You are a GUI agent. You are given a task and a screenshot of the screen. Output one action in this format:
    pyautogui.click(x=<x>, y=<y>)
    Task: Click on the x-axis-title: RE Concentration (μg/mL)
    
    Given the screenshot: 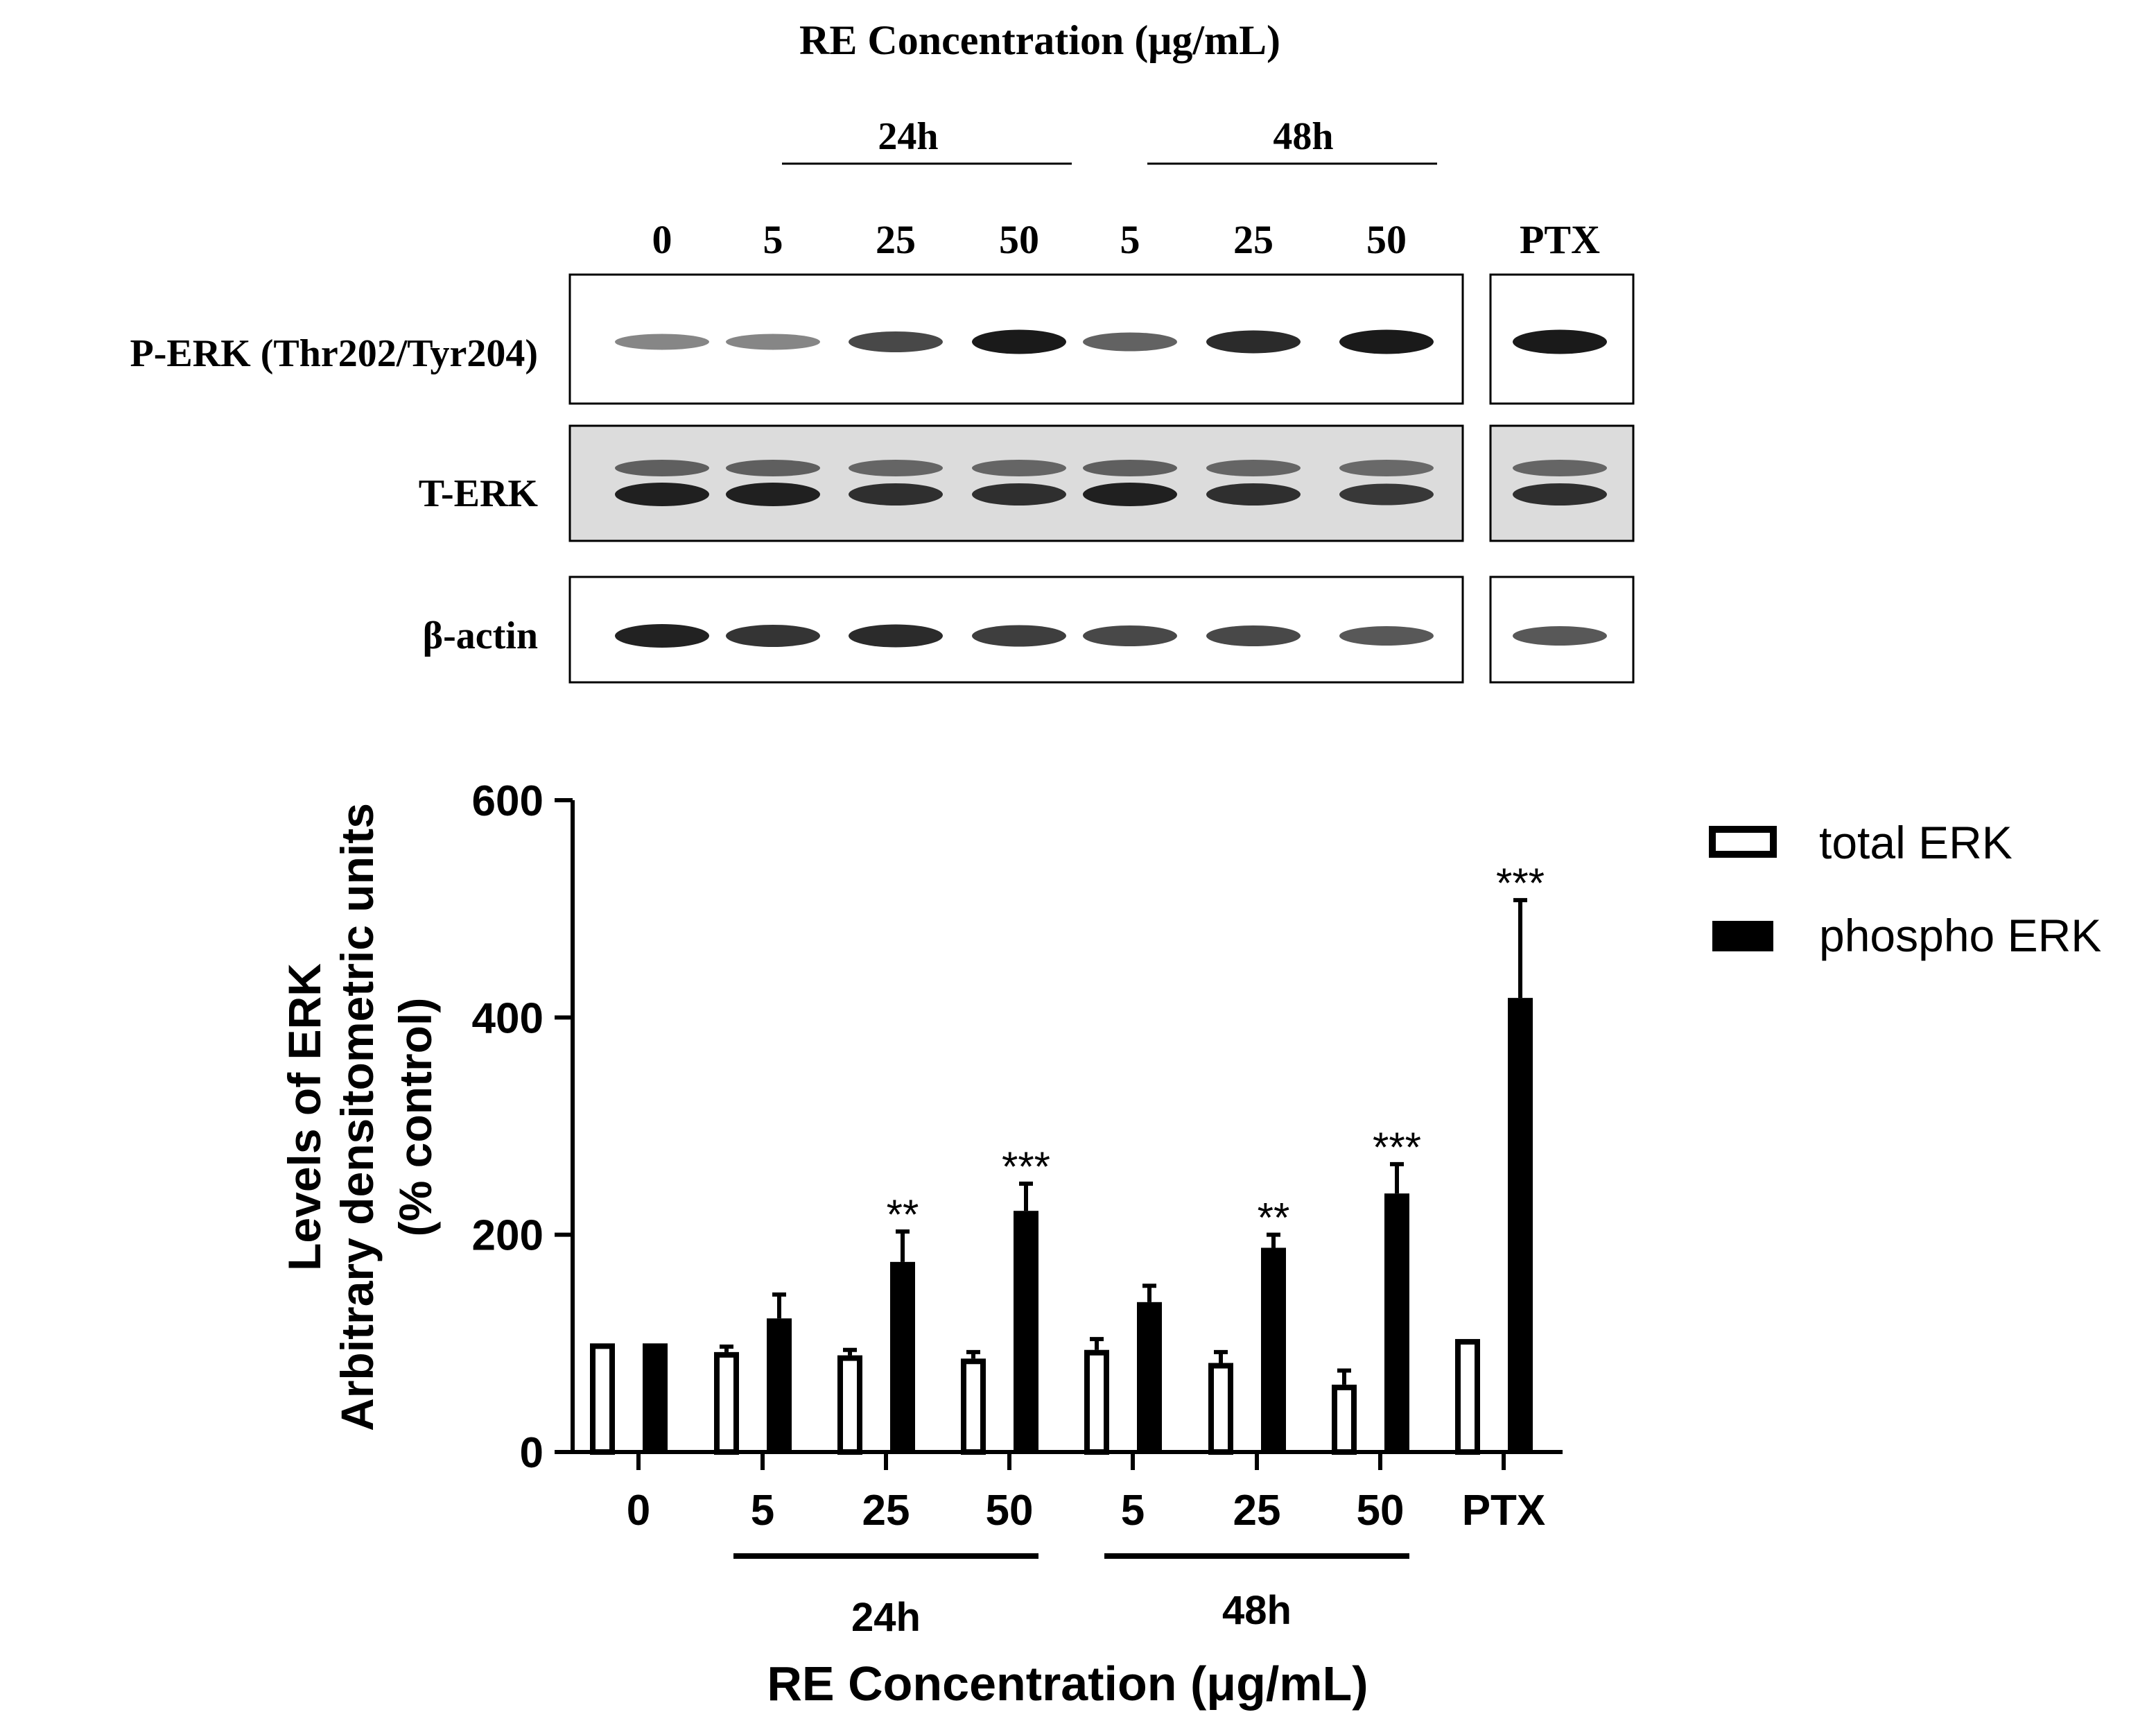 What is the action you would take?
    pyautogui.click(x=1068, y=1684)
    